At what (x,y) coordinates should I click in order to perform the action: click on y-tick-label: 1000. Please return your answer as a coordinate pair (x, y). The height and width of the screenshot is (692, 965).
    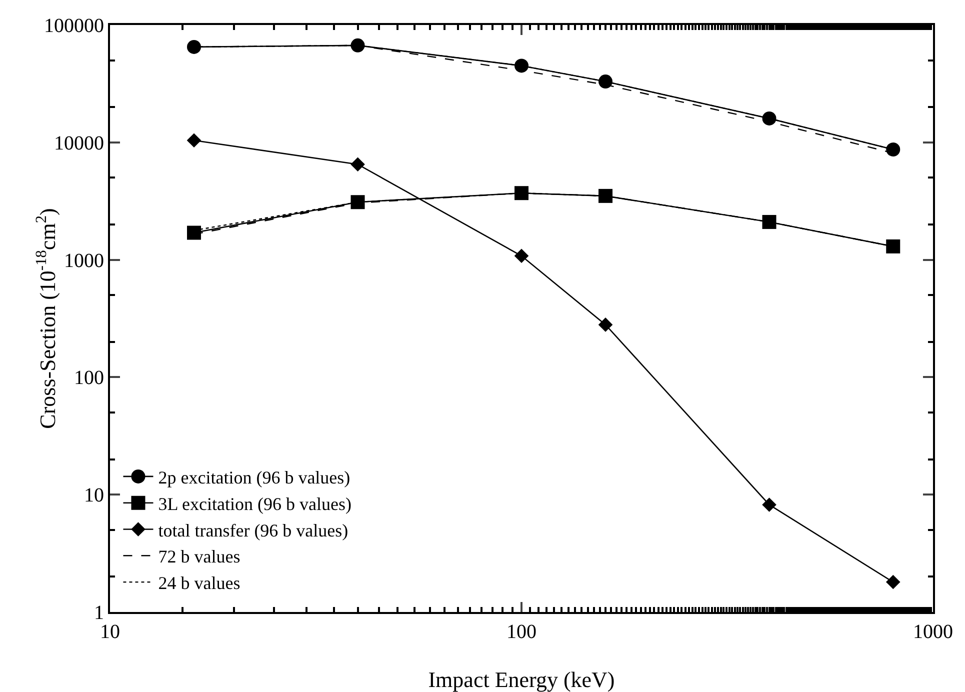
    Looking at the image, I should click on (84, 261).